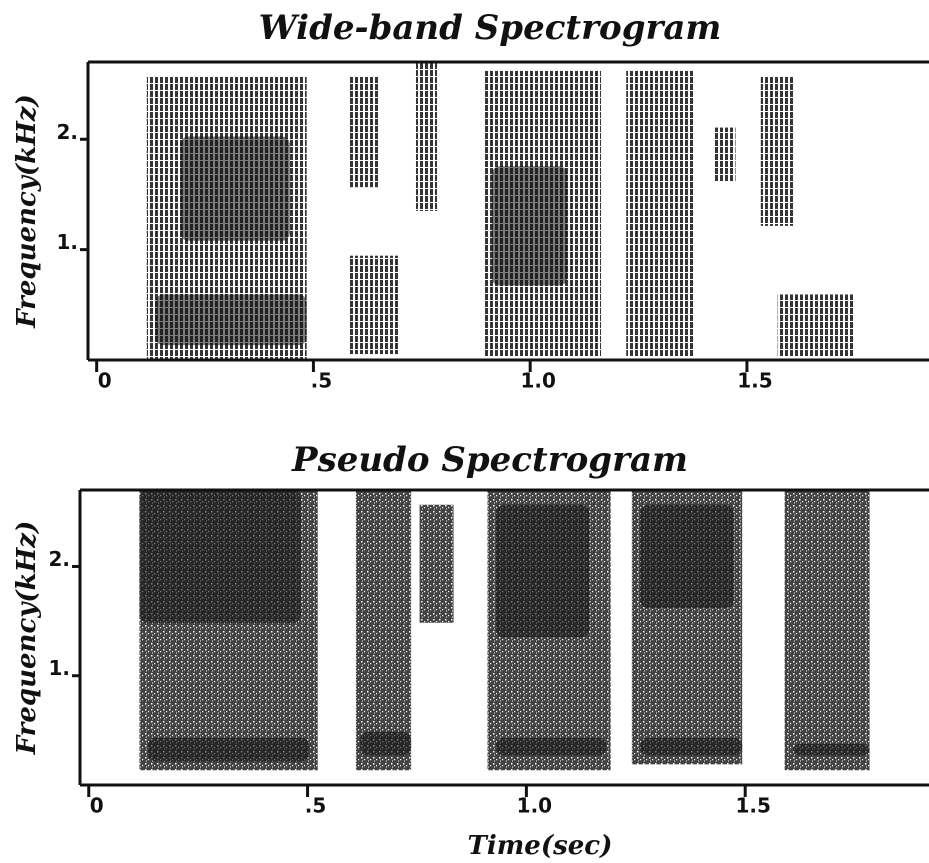 The image size is (929, 863). What do you see at coordinates (540, 846) in the screenshot?
I see `x-axis-label: Time(sec)` at bounding box center [540, 846].